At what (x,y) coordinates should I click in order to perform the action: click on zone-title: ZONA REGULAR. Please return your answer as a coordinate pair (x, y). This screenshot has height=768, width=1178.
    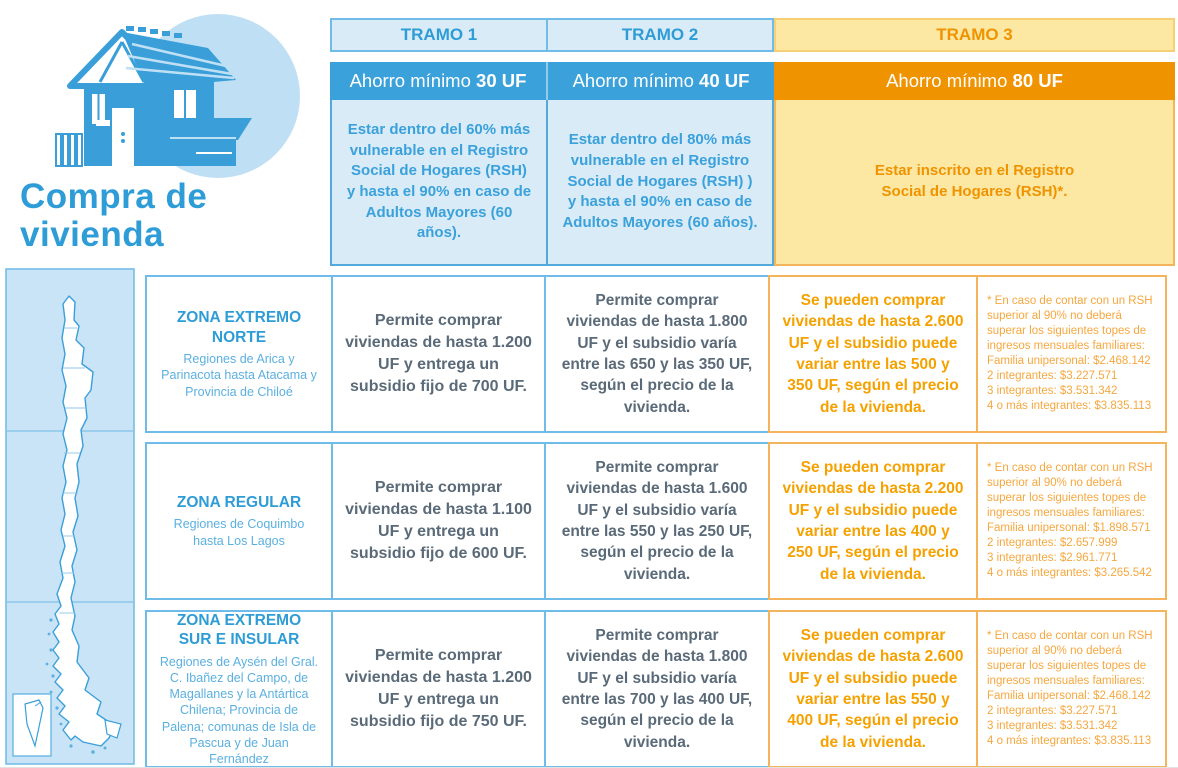
    Looking at the image, I should click on (239, 503).